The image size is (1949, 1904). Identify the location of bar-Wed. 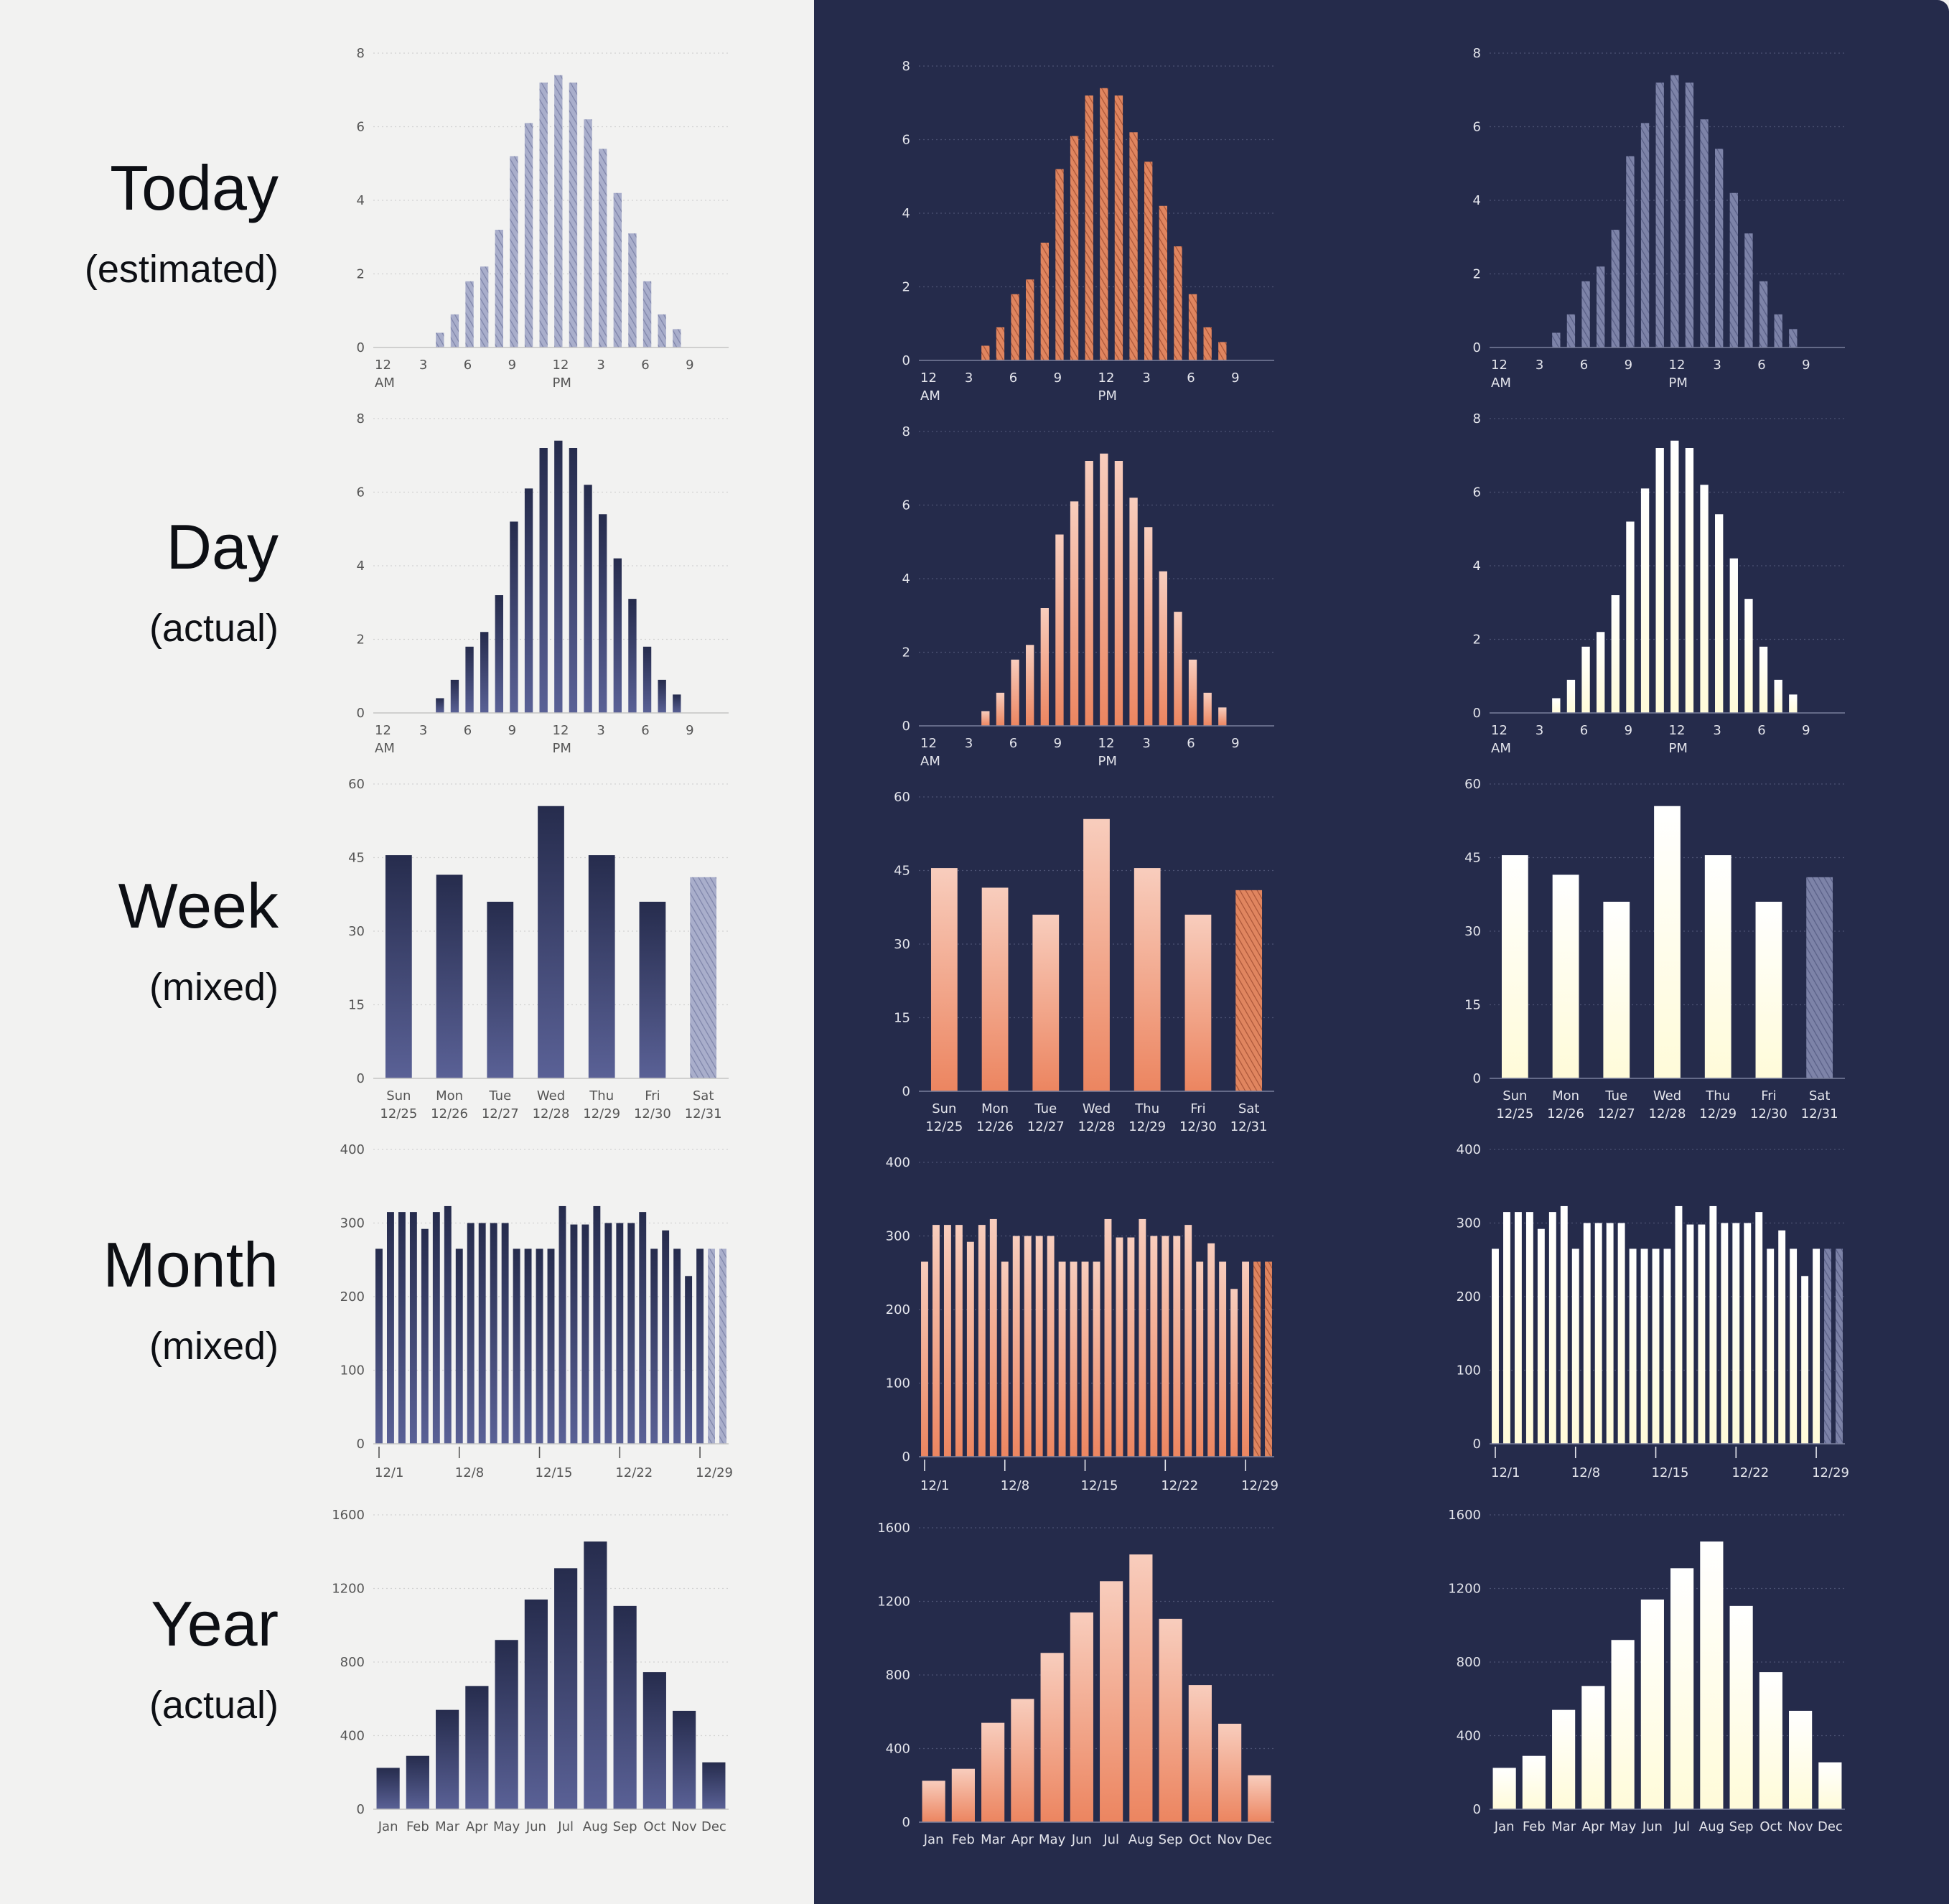
(1667, 942).